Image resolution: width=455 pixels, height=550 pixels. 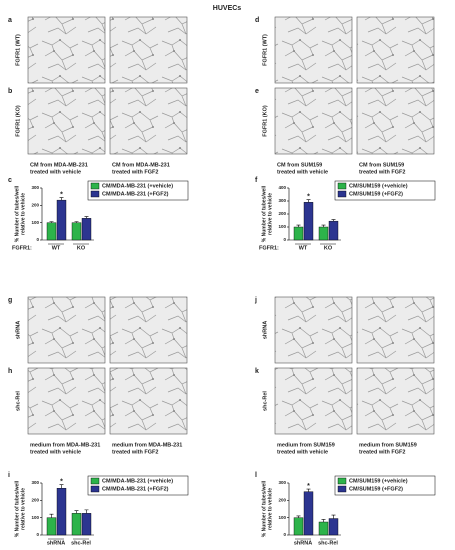 What do you see at coordinates (328, 248) in the screenshot?
I see `x-tick-label: KO` at bounding box center [328, 248].